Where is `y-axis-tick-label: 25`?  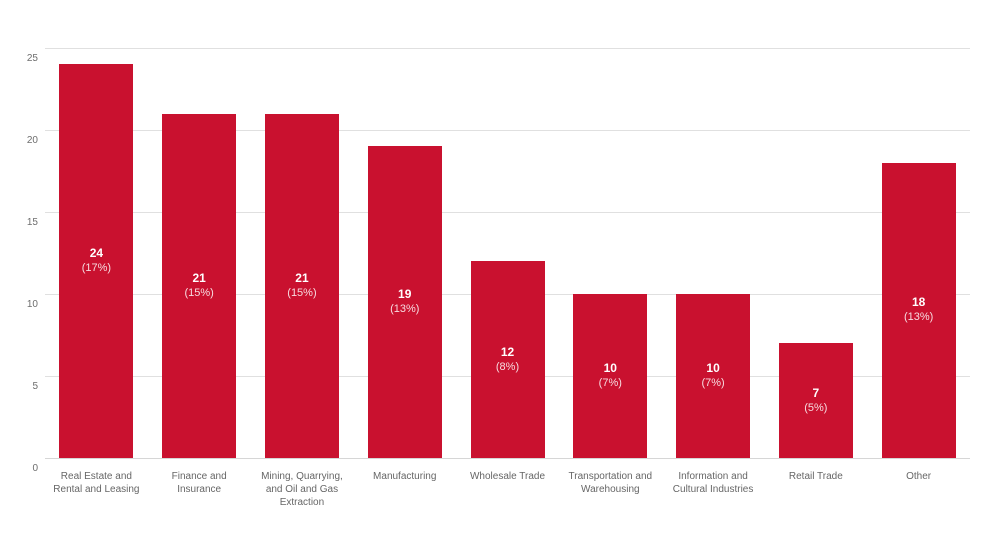
y-axis-tick-label: 25 is located at coordinates (32, 58).